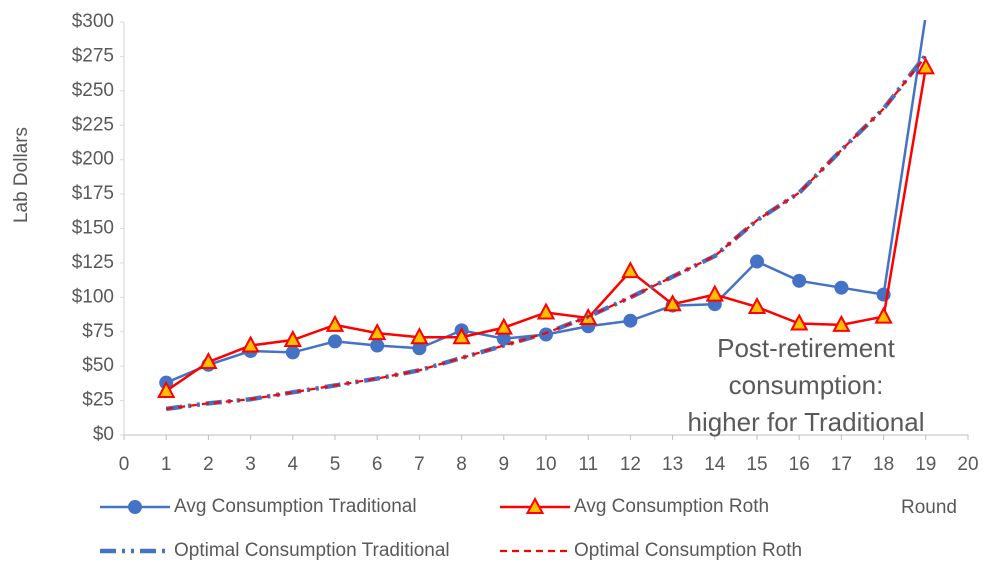 This screenshot has width=989, height=568. I want to click on x-tick-label: 5, so click(335, 464).